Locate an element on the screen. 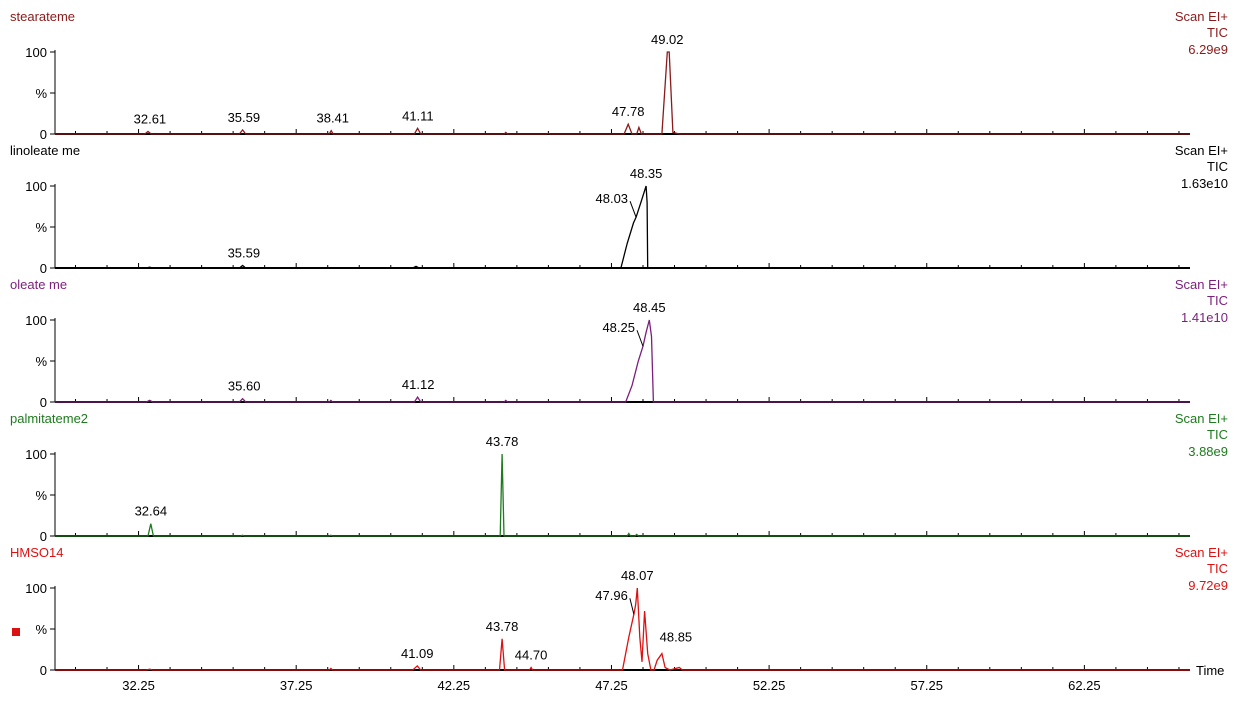 The width and height of the screenshot is (1236, 702). peak-label: 48.45 is located at coordinates (649, 307).